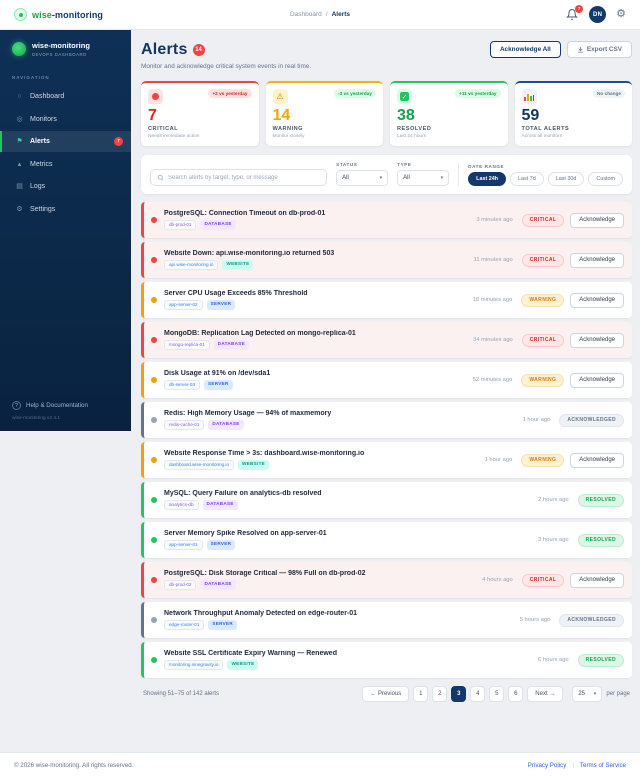  Describe the element at coordinates (154, 660) in the screenshot. I see `severity-dot-icon` at that location.